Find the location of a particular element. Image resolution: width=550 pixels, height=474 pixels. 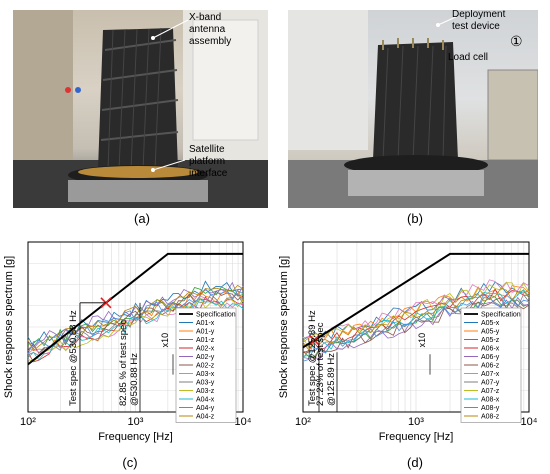

series-line-A07-x is located at coordinates (416, 309).